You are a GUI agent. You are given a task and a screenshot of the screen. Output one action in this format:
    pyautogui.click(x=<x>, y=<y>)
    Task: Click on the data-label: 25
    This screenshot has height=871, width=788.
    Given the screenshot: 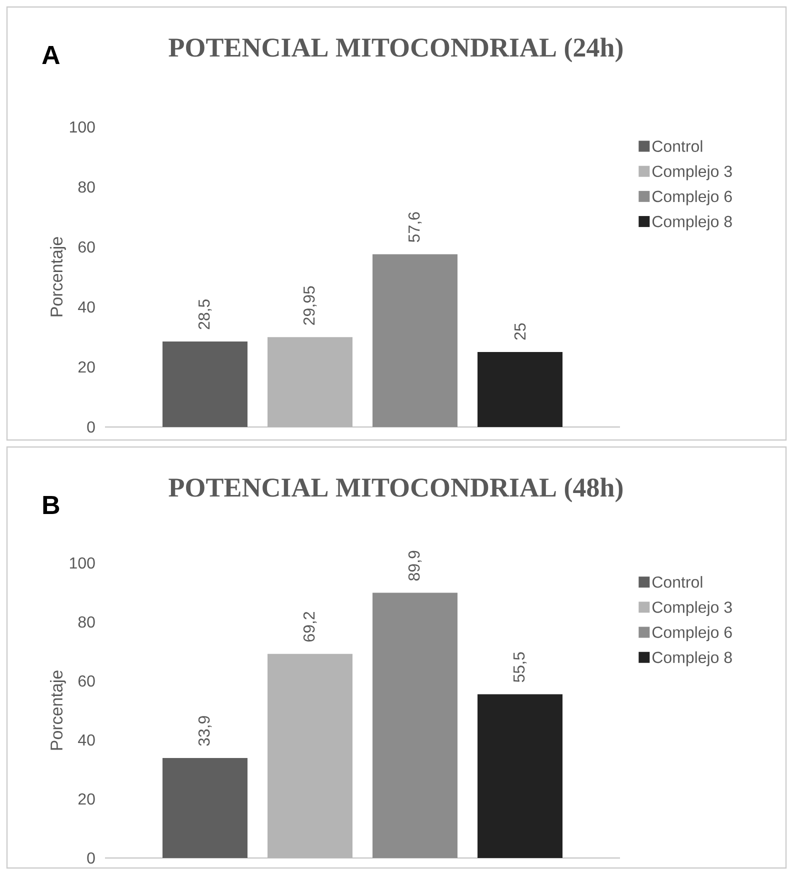 What is the action you would take?
    pyautogui.click(x=520, y=331)
    